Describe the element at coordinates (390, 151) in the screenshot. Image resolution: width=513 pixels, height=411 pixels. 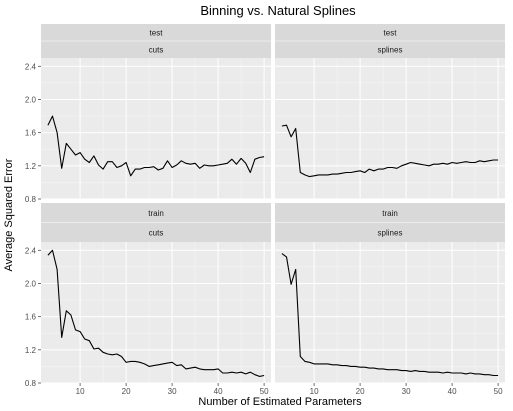
I see `series-line-test-splines` at that location.